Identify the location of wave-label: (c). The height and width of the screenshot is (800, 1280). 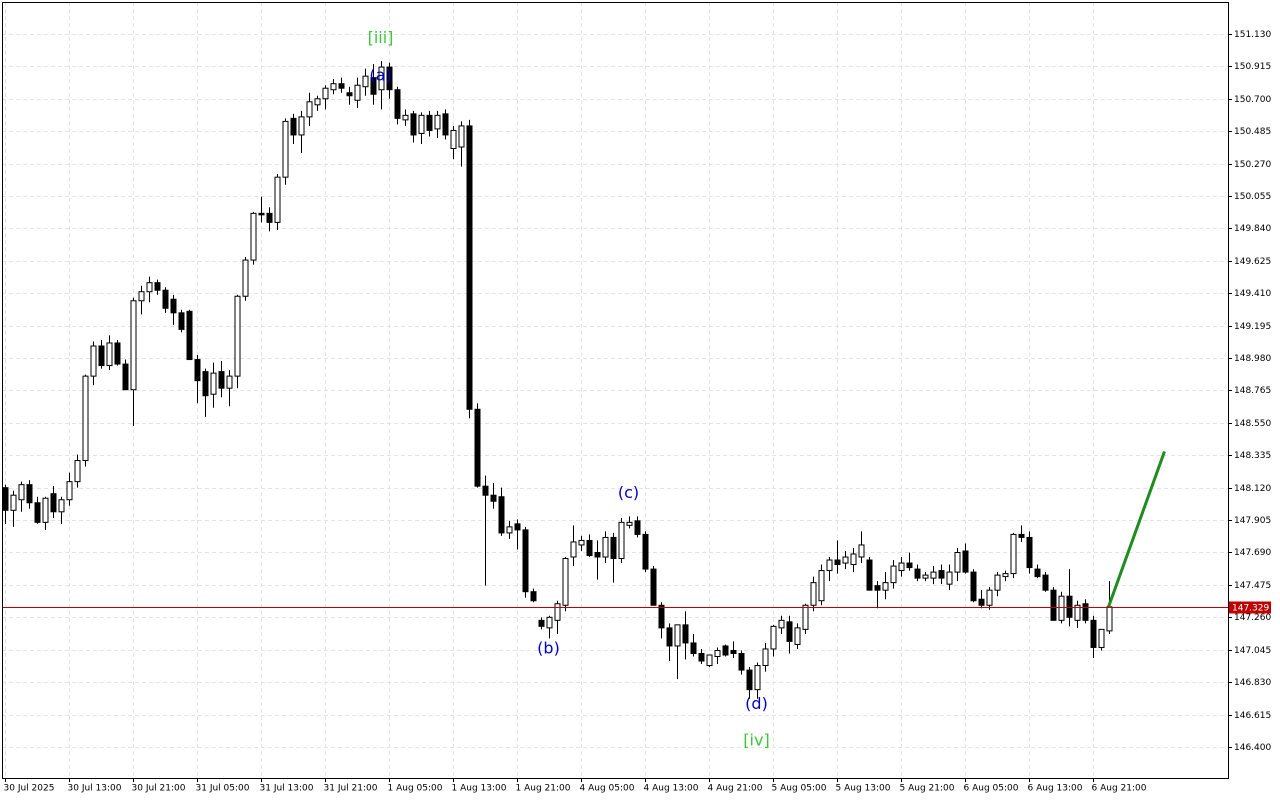
(628, 492).